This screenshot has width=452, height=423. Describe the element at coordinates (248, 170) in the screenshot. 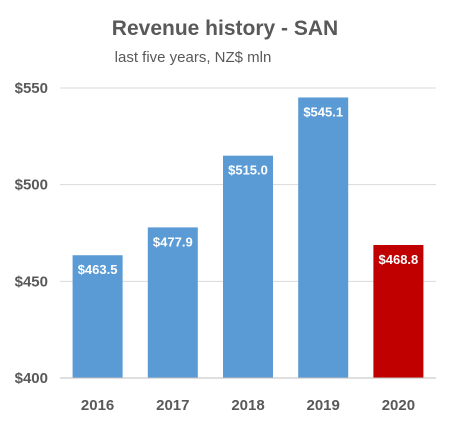

I see `data-label: $515.0` at that location.